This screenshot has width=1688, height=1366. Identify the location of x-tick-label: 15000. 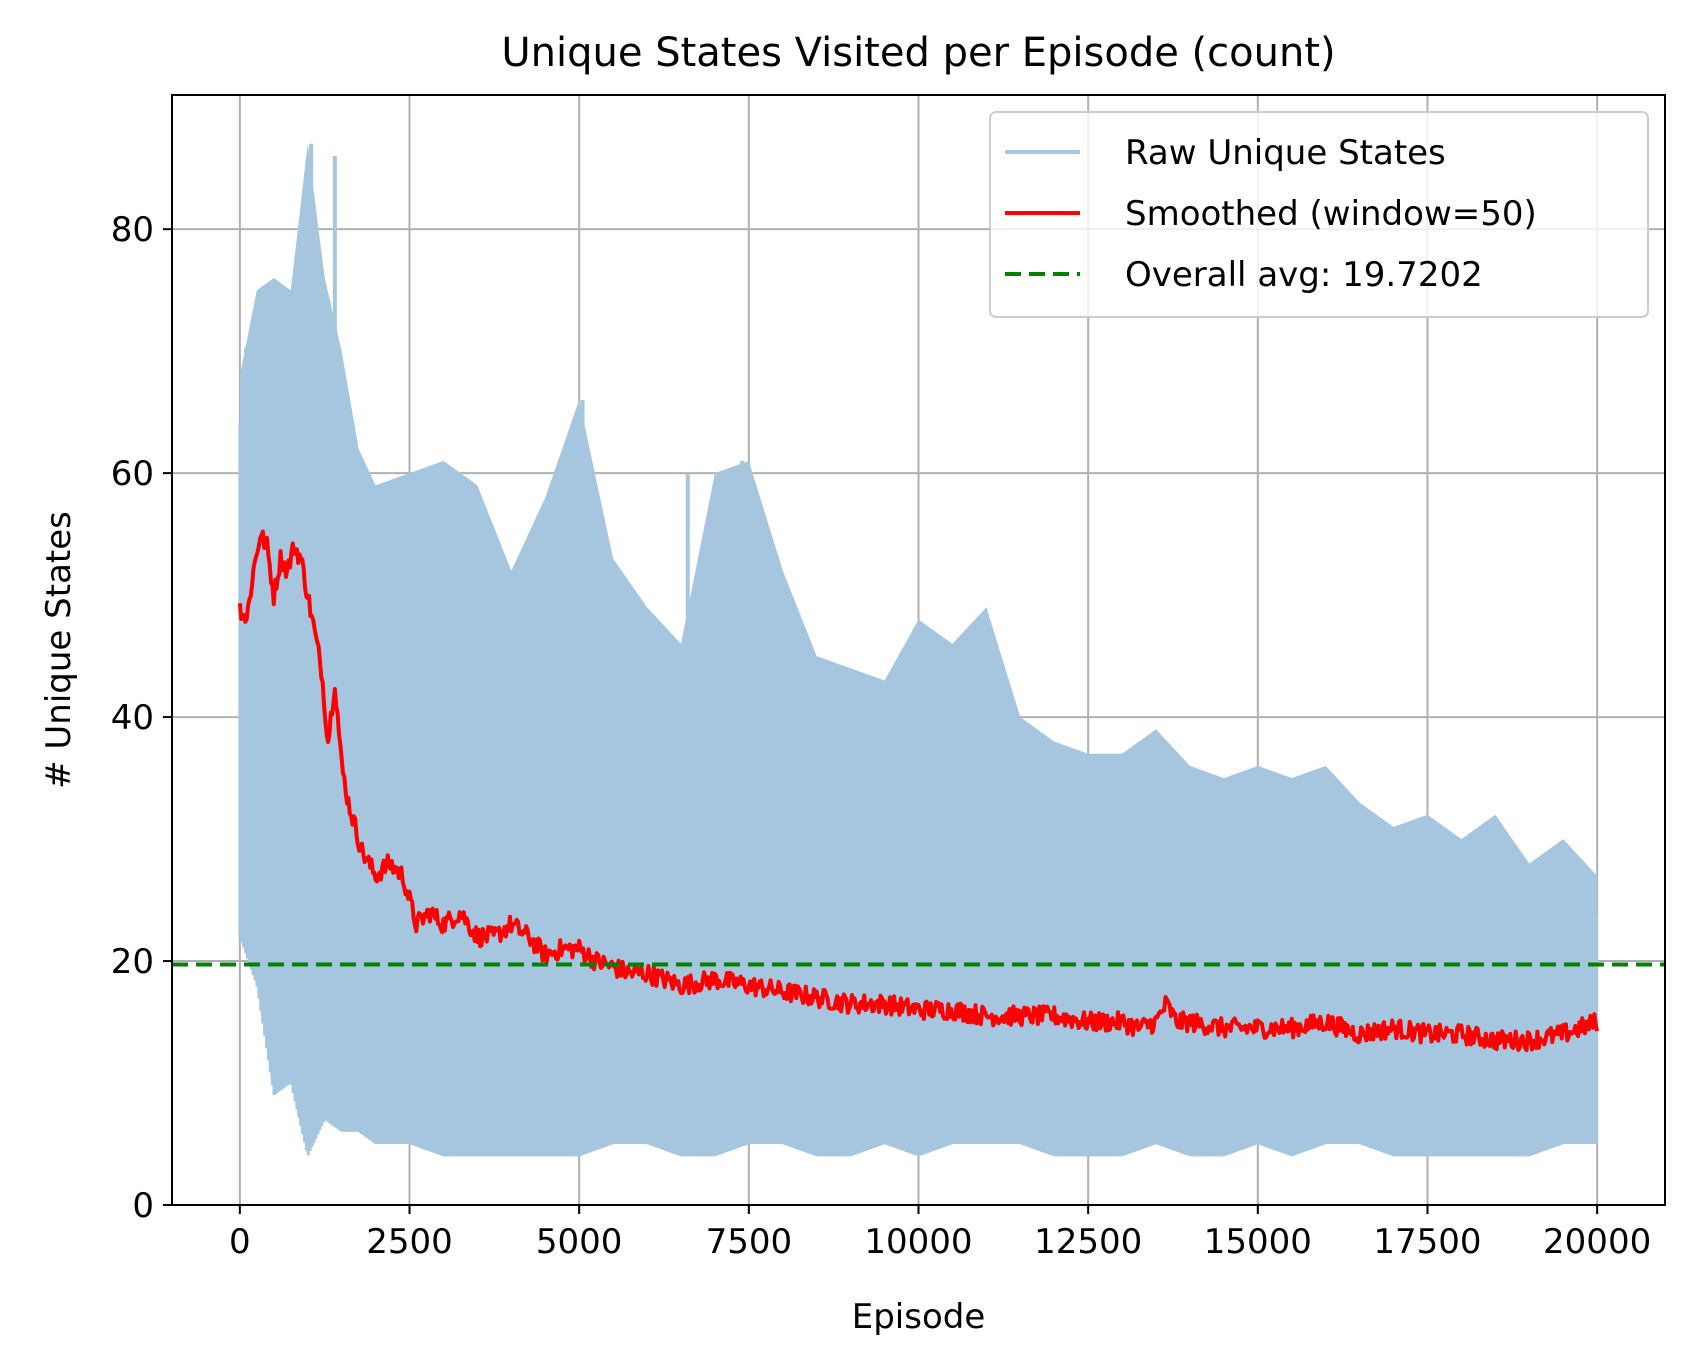
(1258, 1242).